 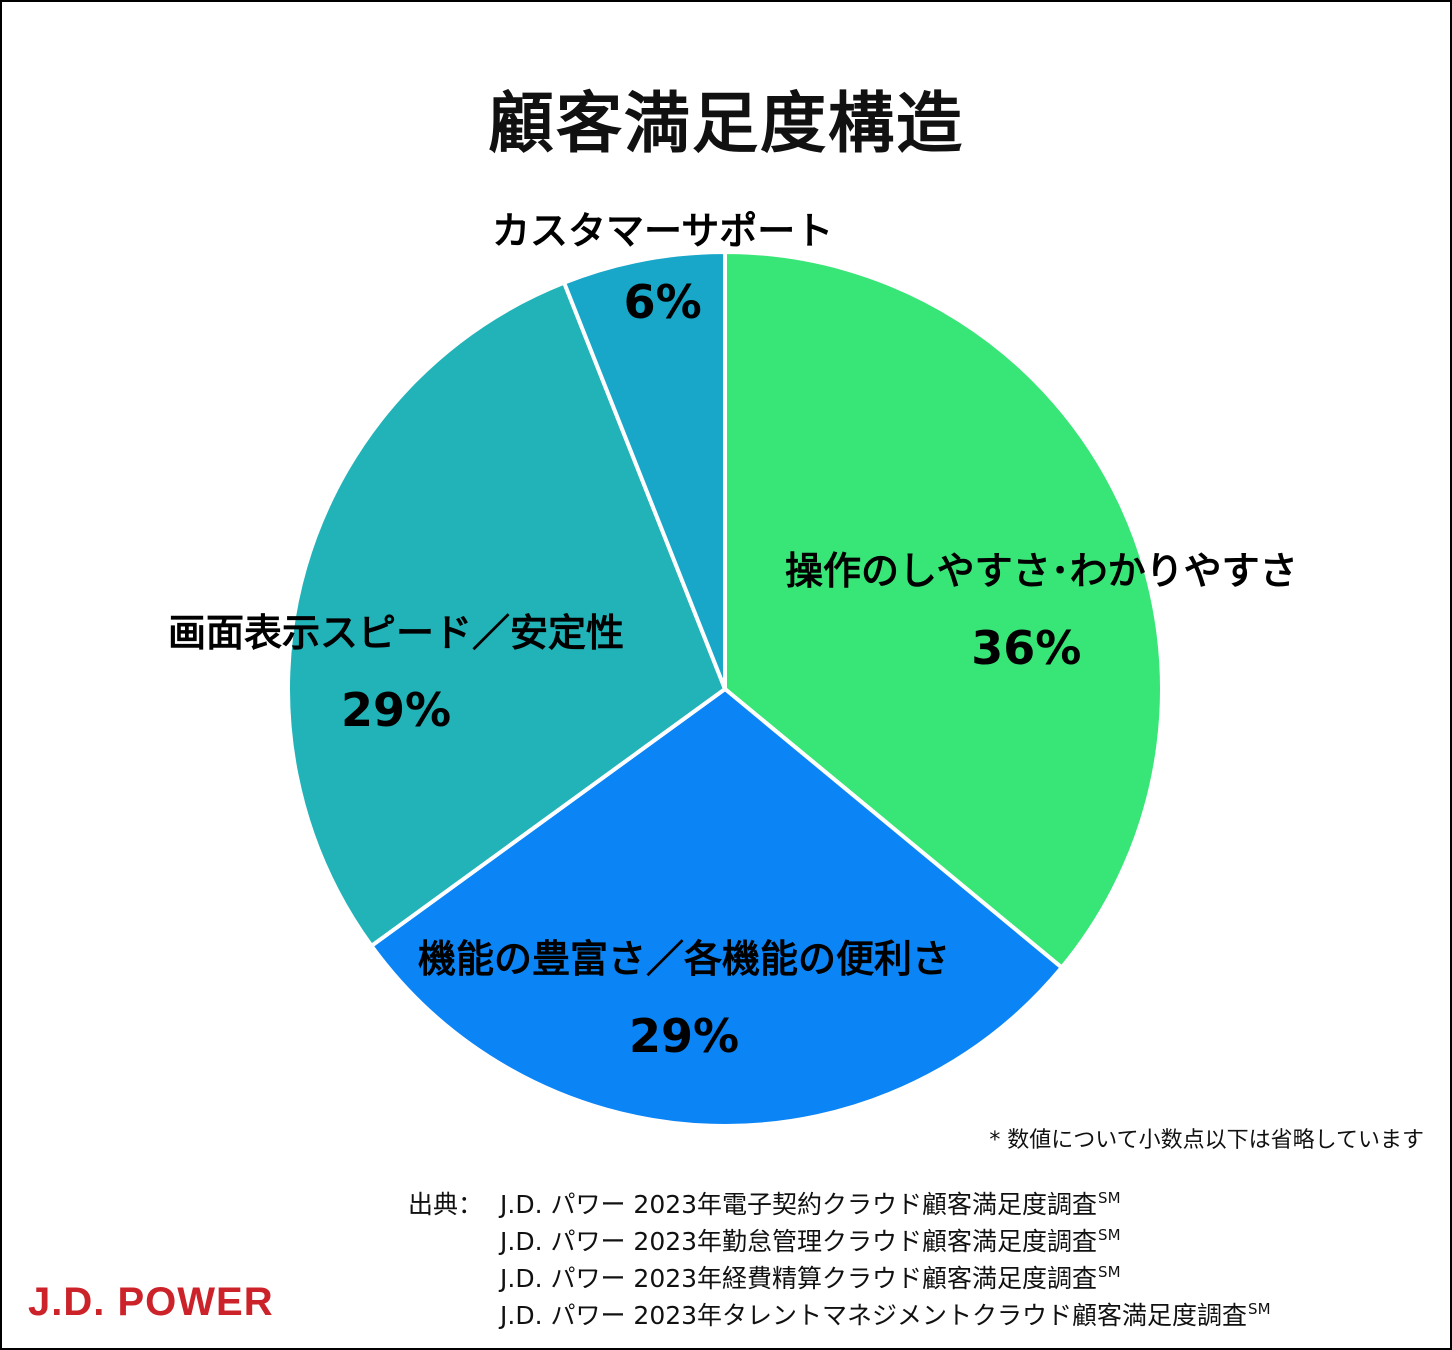 I want to click on footnote: * 数値について小数点以下は省略しています, so click(x=1206, y=1140).